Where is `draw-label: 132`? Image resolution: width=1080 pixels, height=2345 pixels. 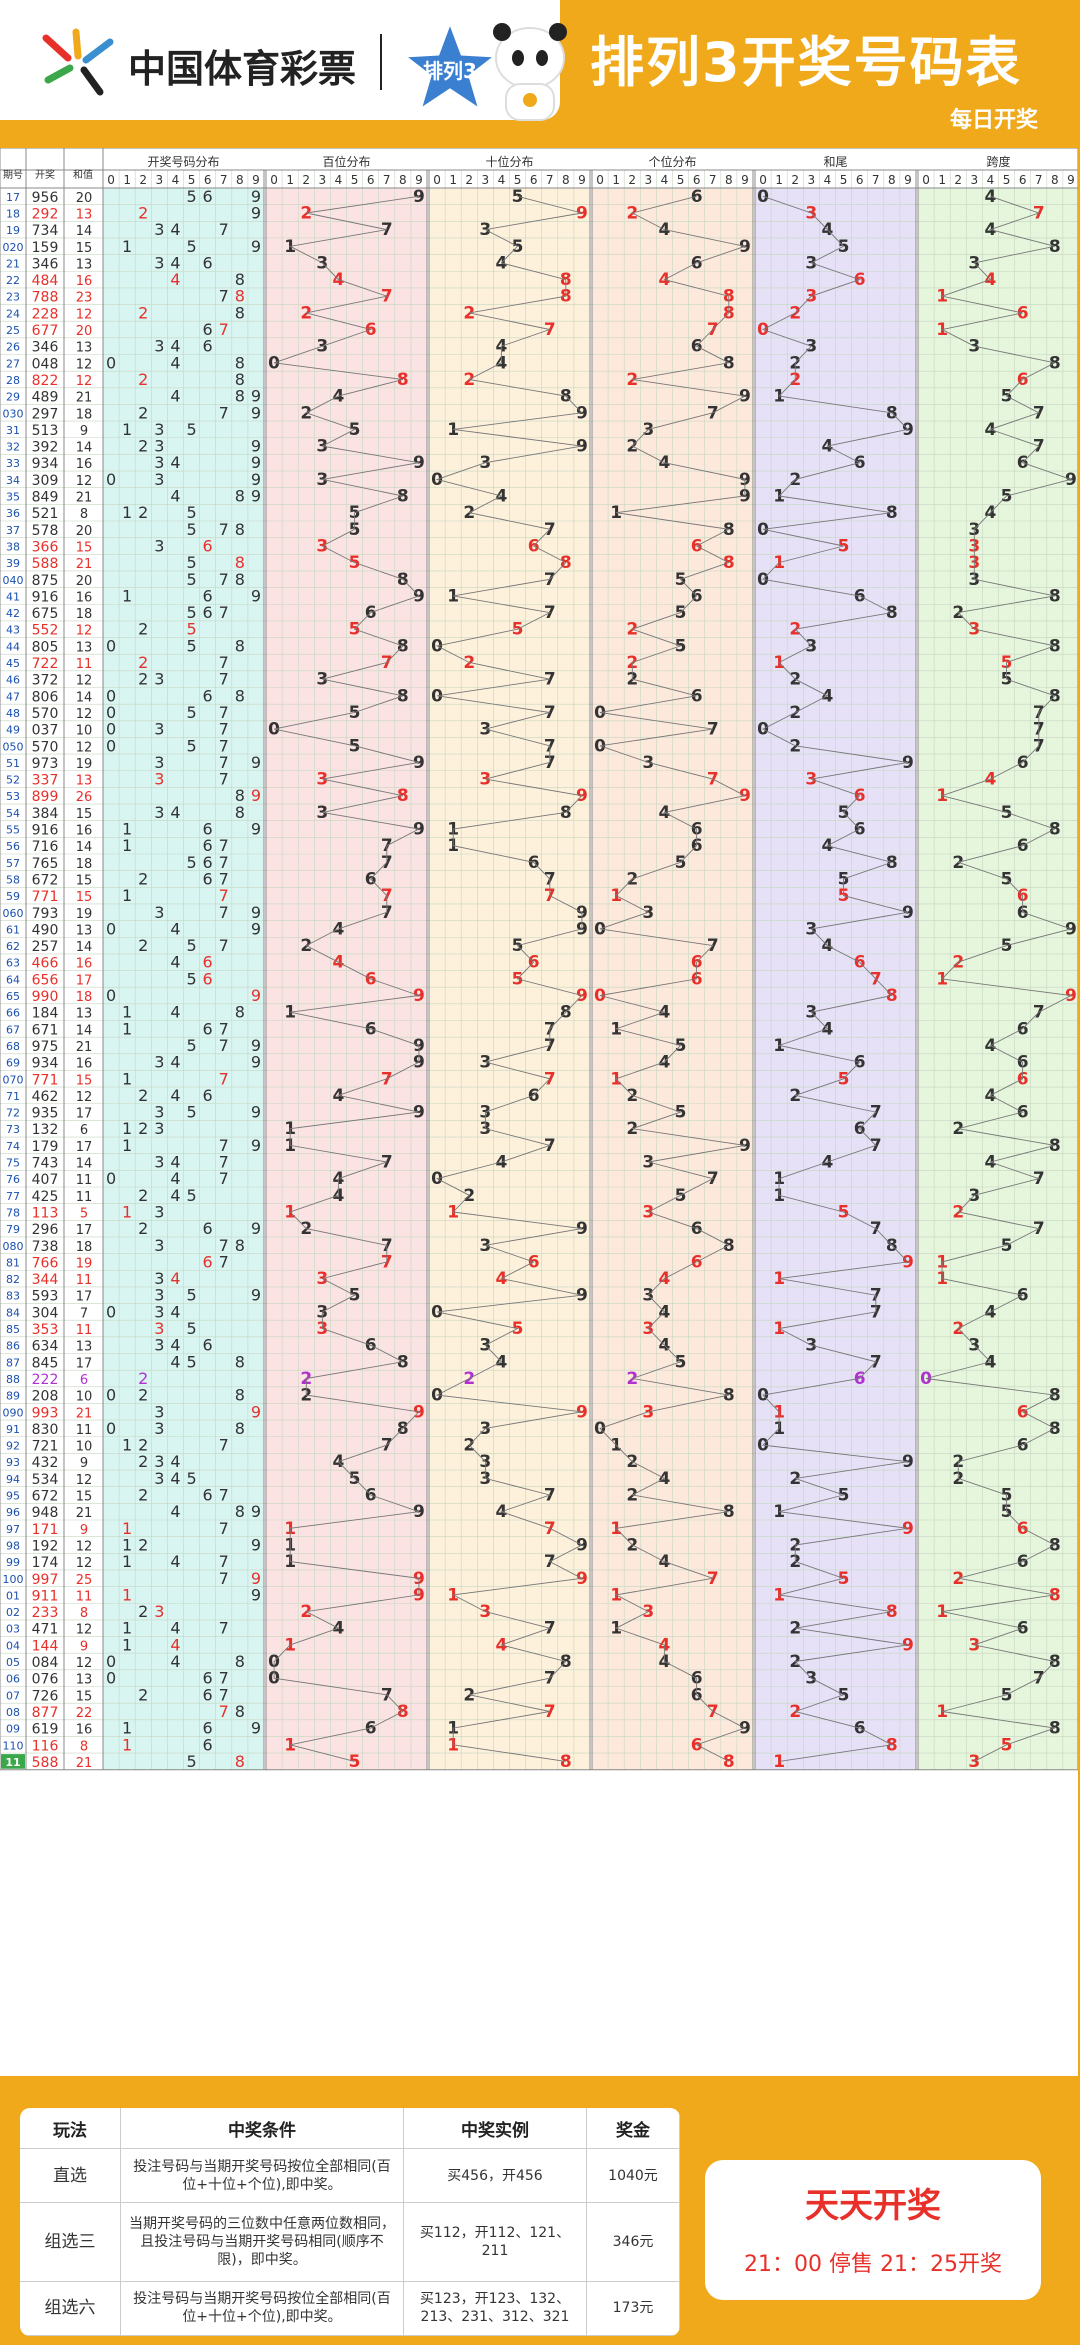 draw-label: 132 is located at coordinates (45, 1130).